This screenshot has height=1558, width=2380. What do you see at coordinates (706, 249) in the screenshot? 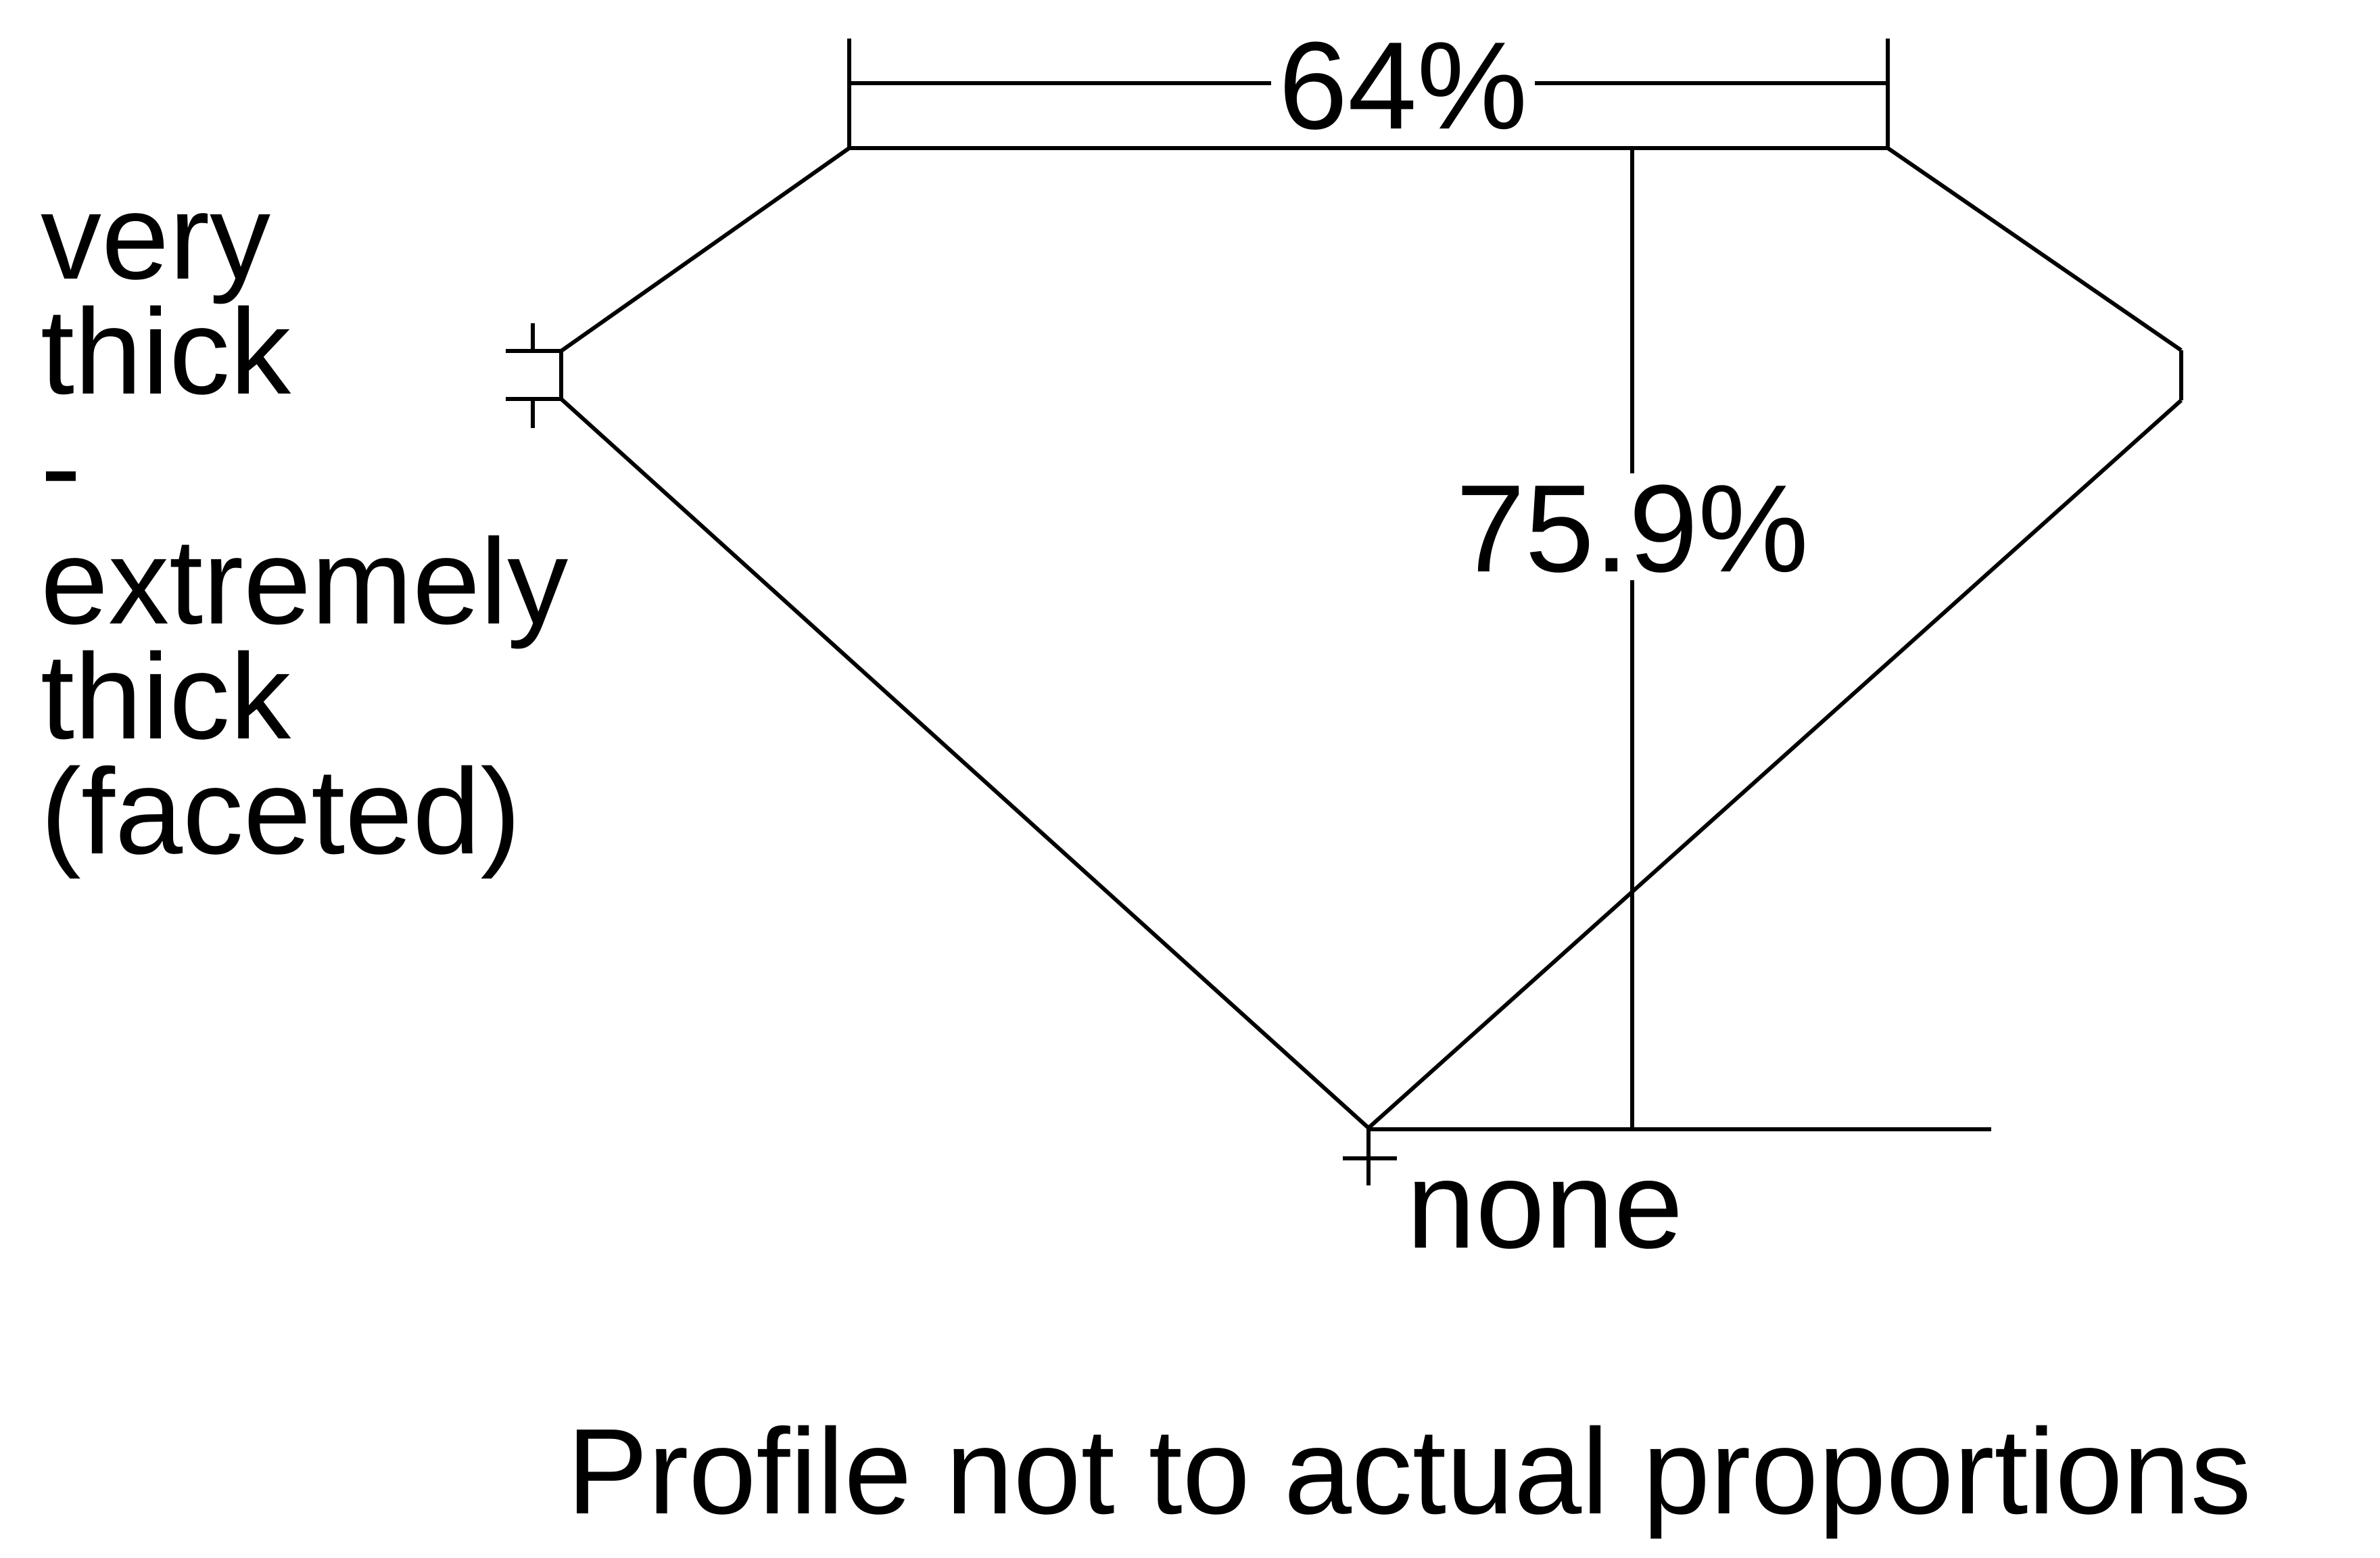
I see `bezel-facet-left-line` at bounding box center [706, 249].